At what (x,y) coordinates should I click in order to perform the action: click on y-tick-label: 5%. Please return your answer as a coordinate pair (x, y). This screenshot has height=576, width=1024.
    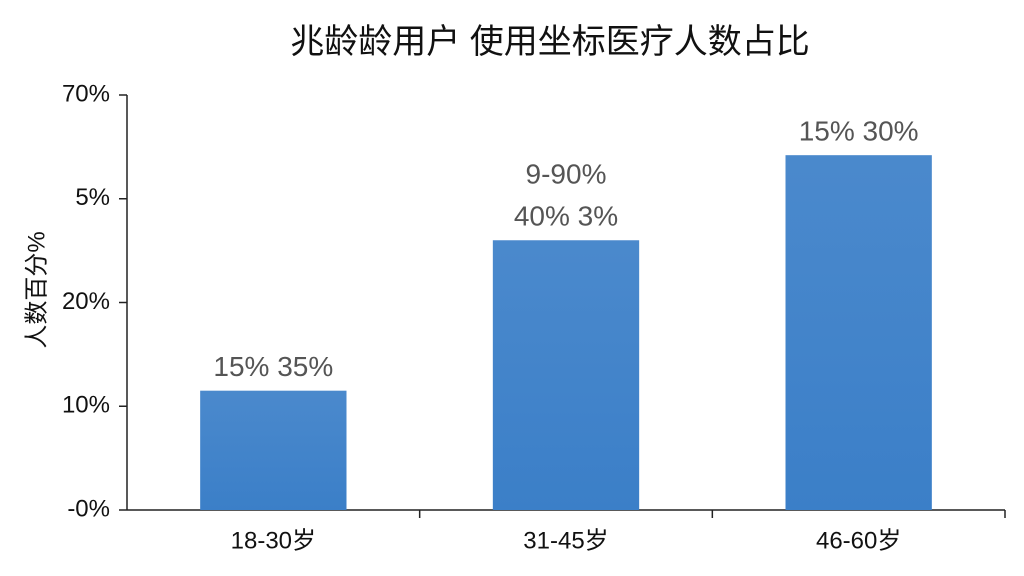
    Looking at the image, I should click on (92, 197).